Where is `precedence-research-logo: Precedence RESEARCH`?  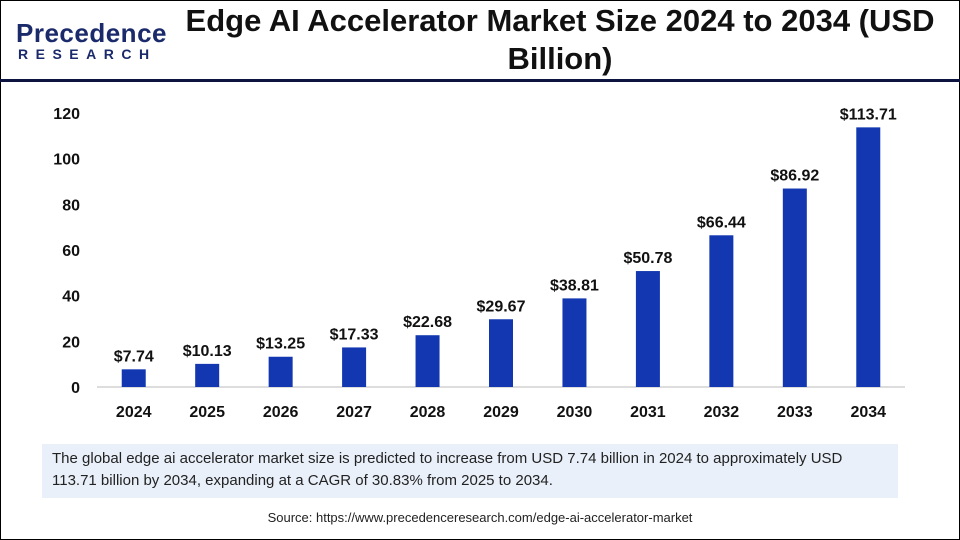
precedence-research-logo: Precedence RESEARCH is located at coordinates (91, 40).